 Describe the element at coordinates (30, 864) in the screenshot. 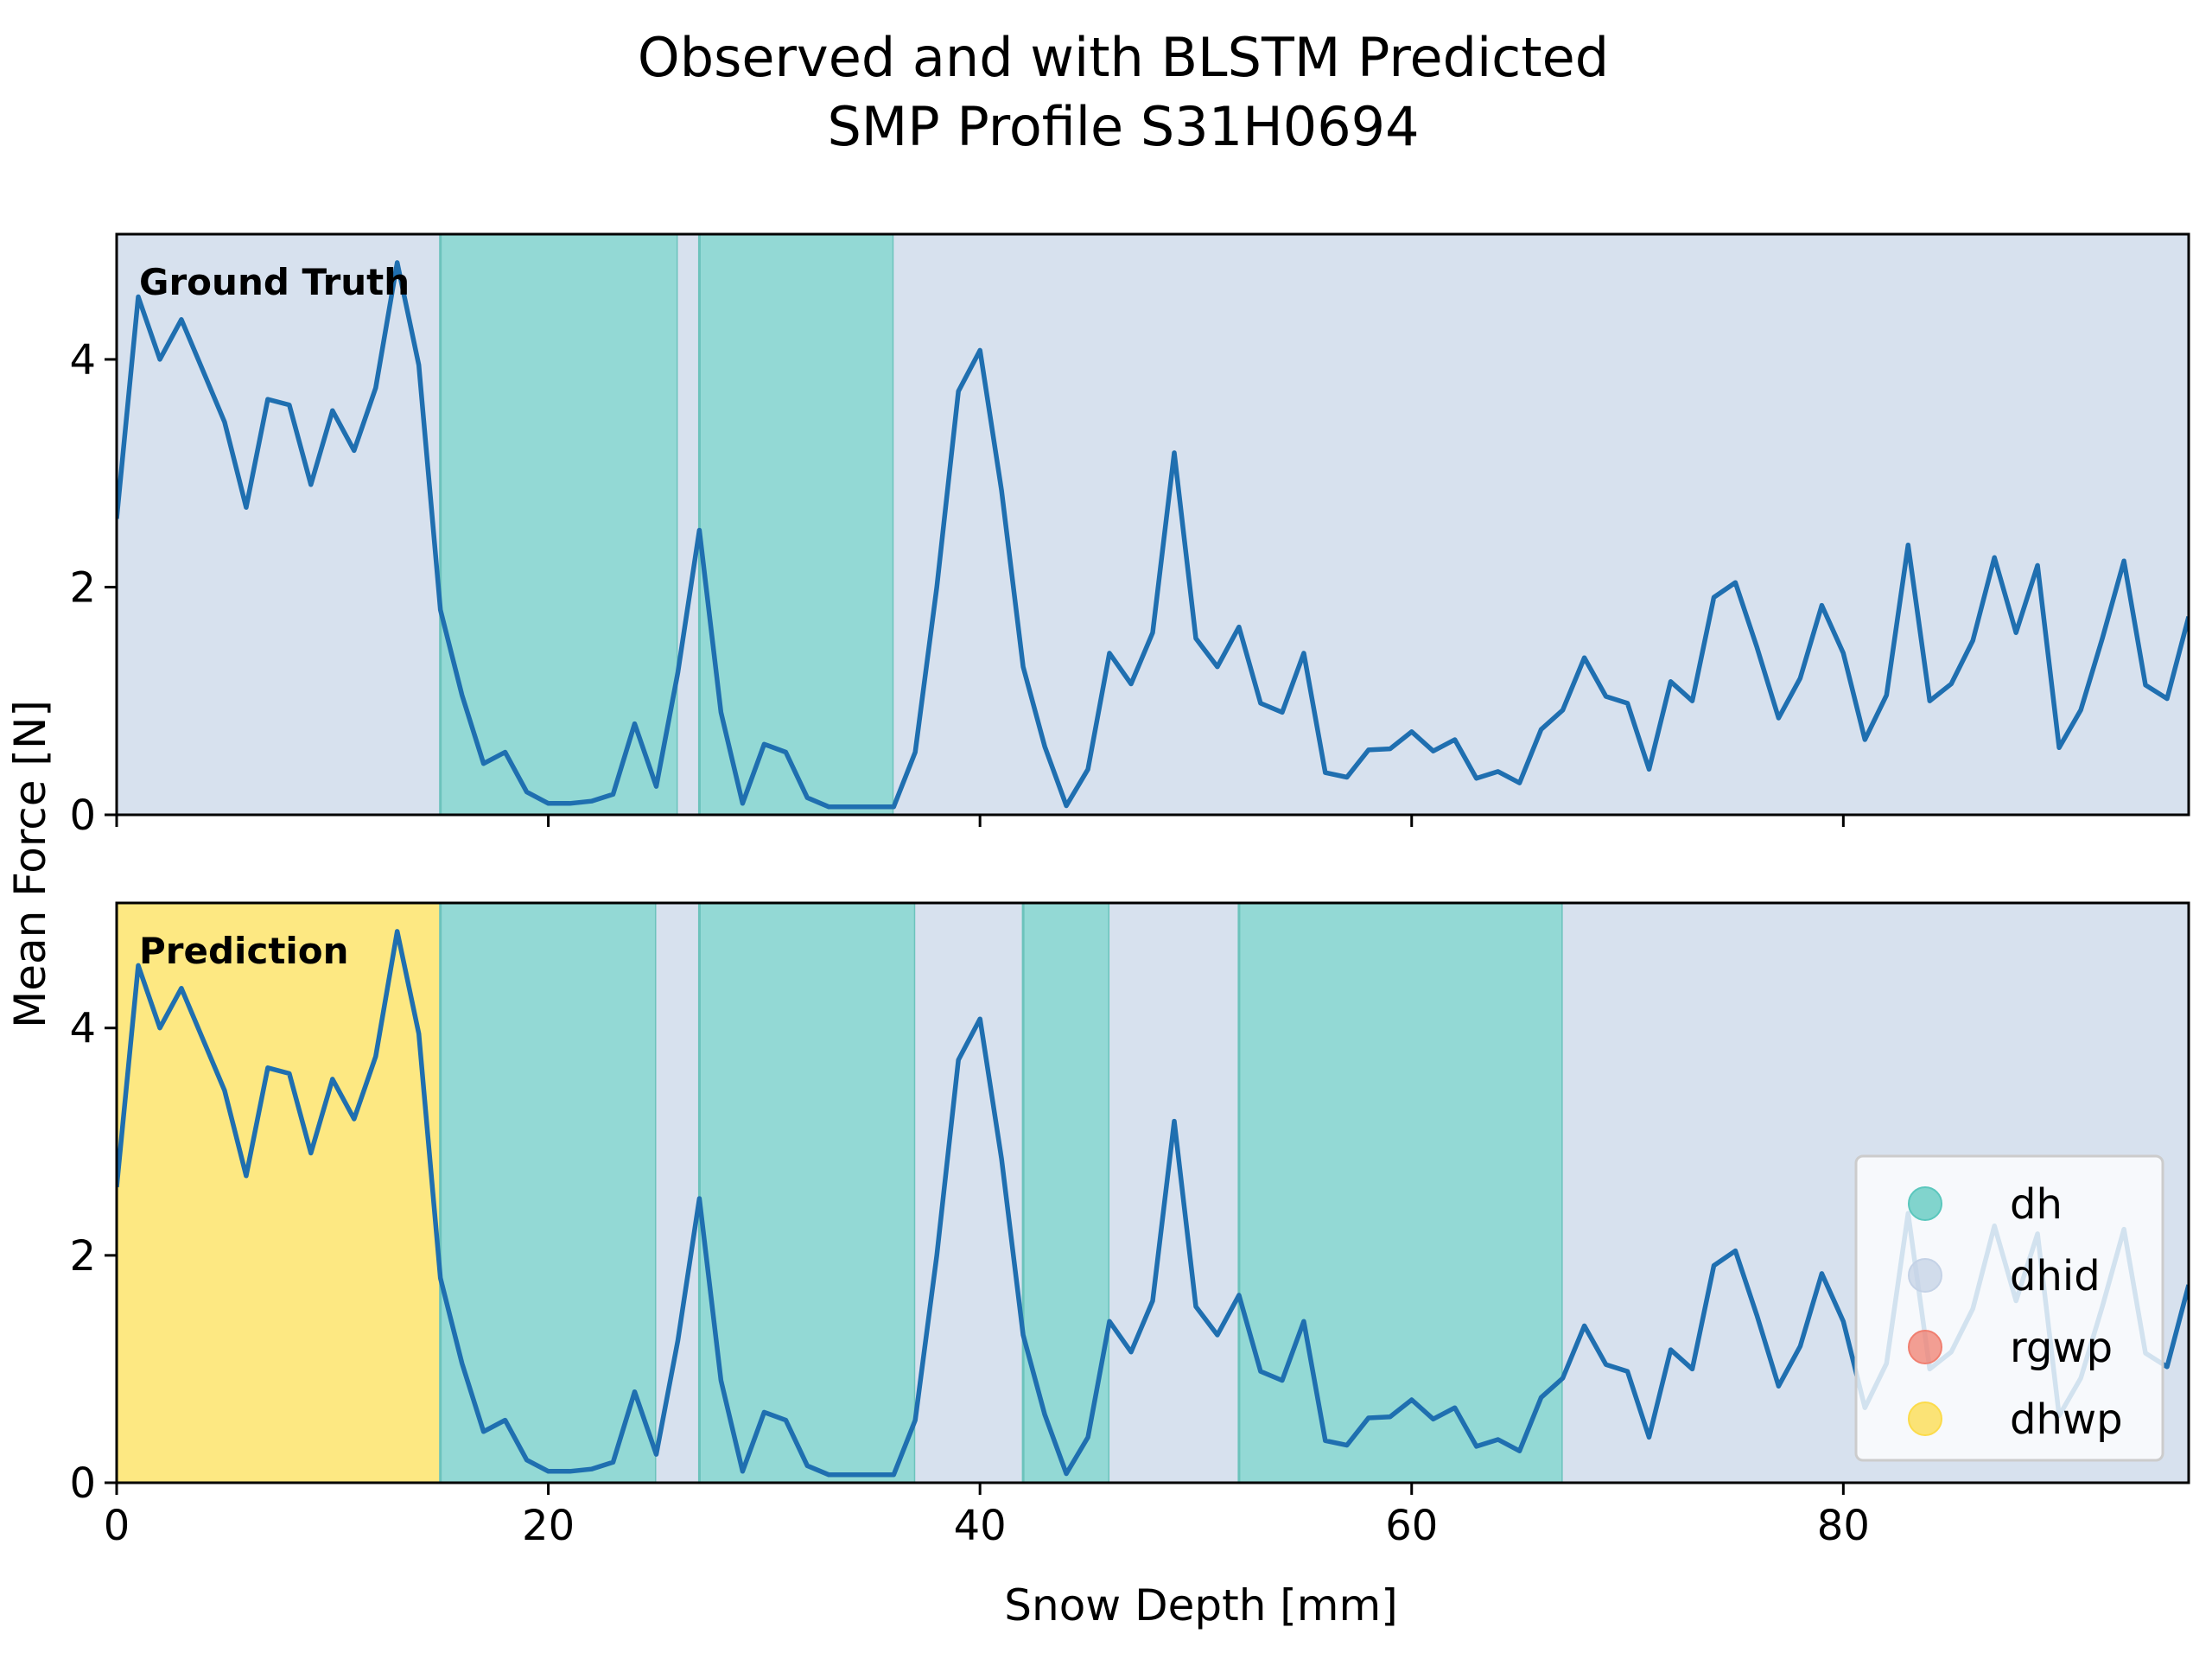

I see `y-axis-label: Mean Force [N]` at that location.